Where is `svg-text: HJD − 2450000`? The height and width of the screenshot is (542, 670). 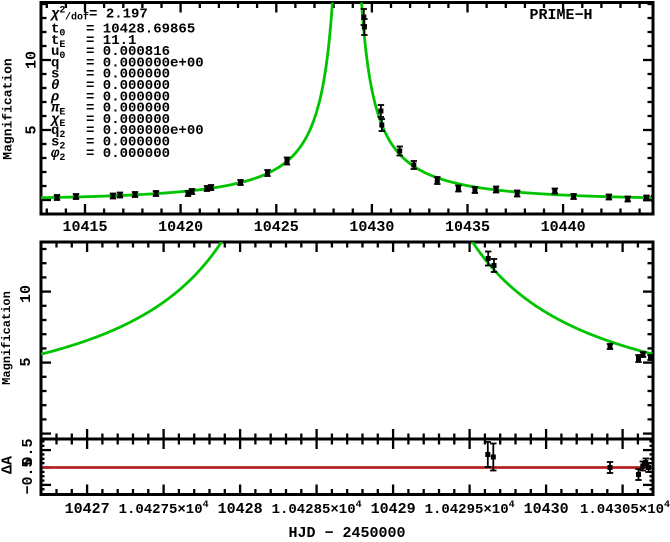
svg-text: HJD − 2450000 is located at coordinates (346, 533).